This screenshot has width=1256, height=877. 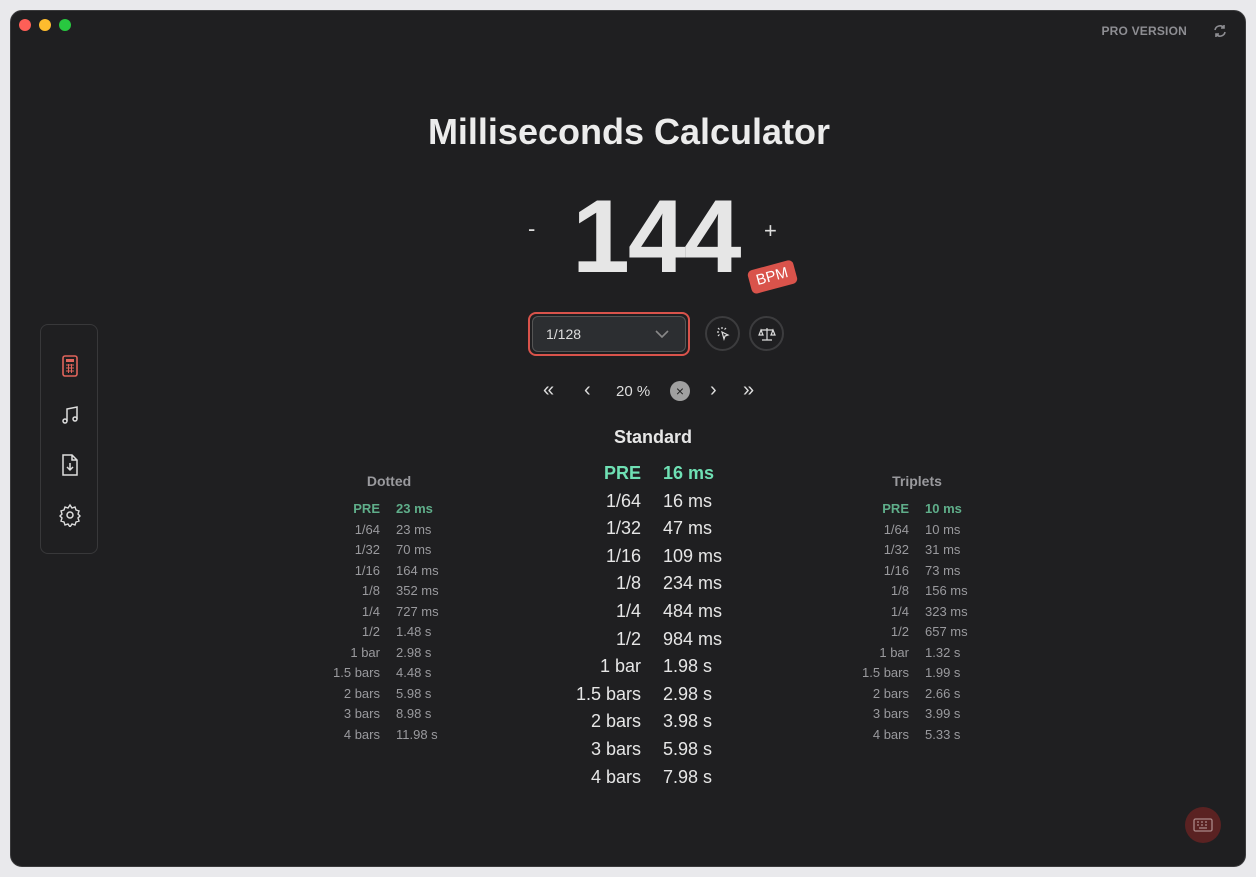 I want to click on chevron-down-icon, so click(x=662, y=334).